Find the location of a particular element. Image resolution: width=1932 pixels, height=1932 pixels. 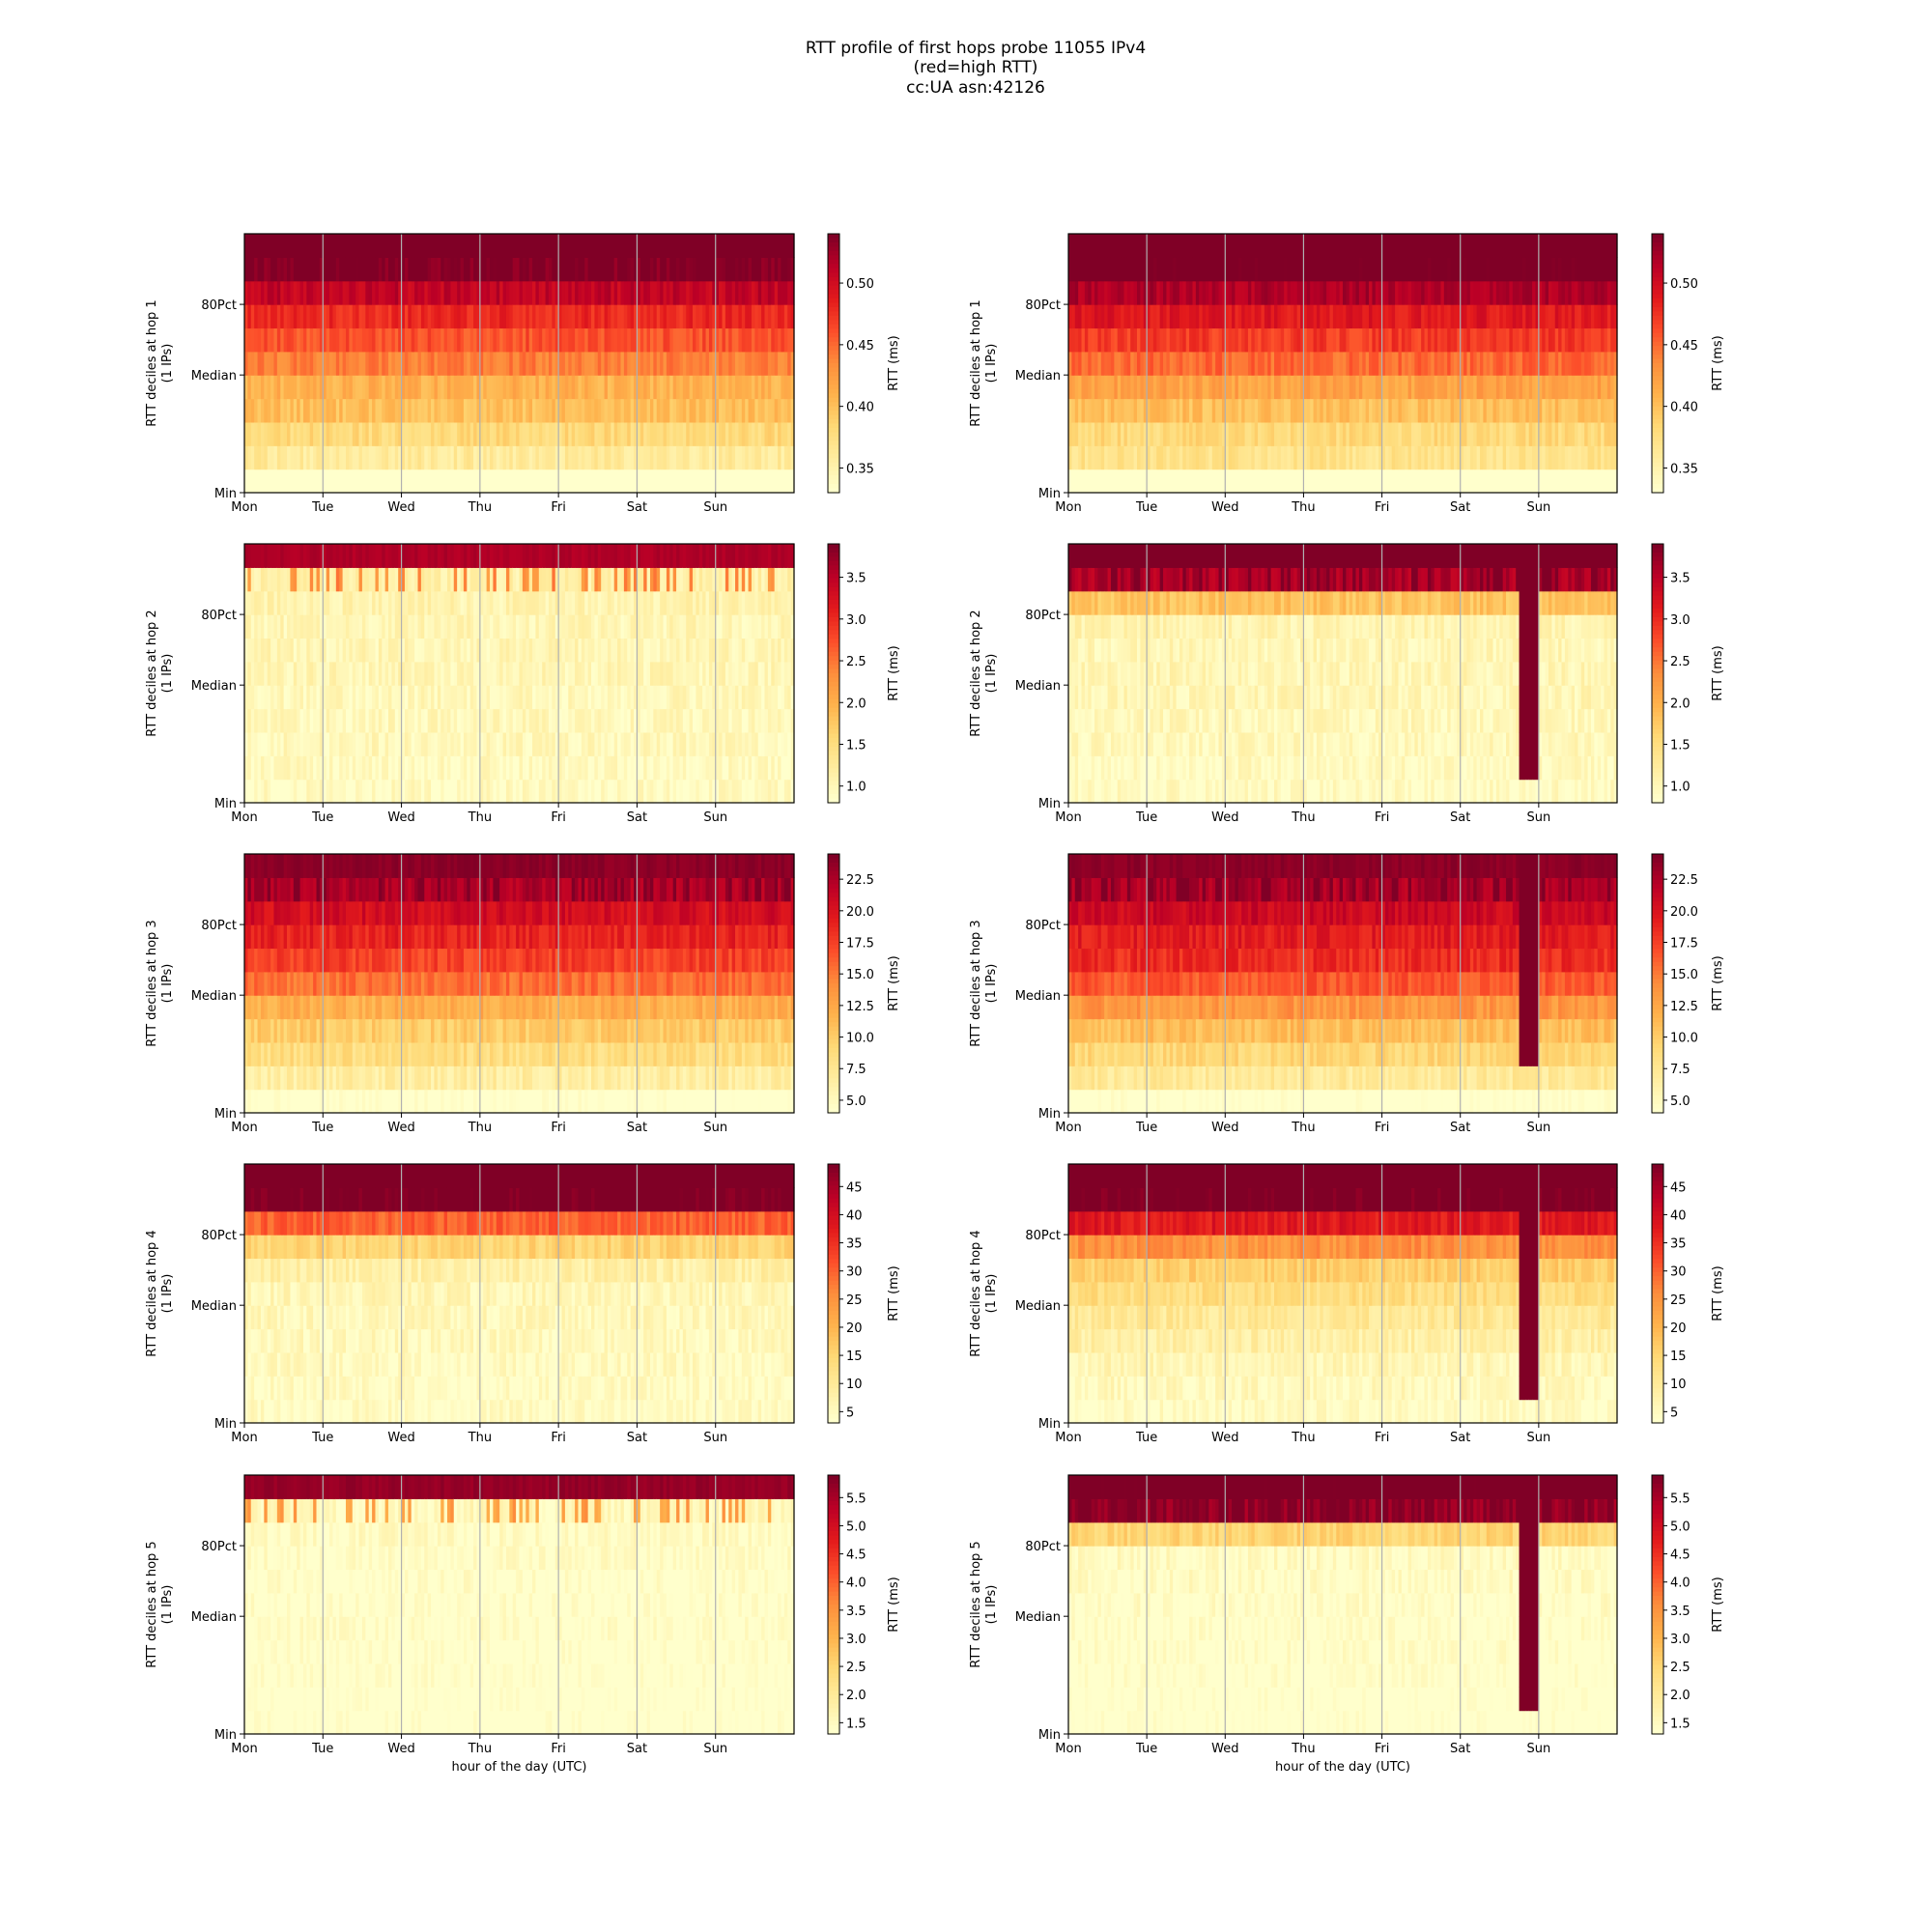

colorbar-segment is located at coordinates (833, 443).